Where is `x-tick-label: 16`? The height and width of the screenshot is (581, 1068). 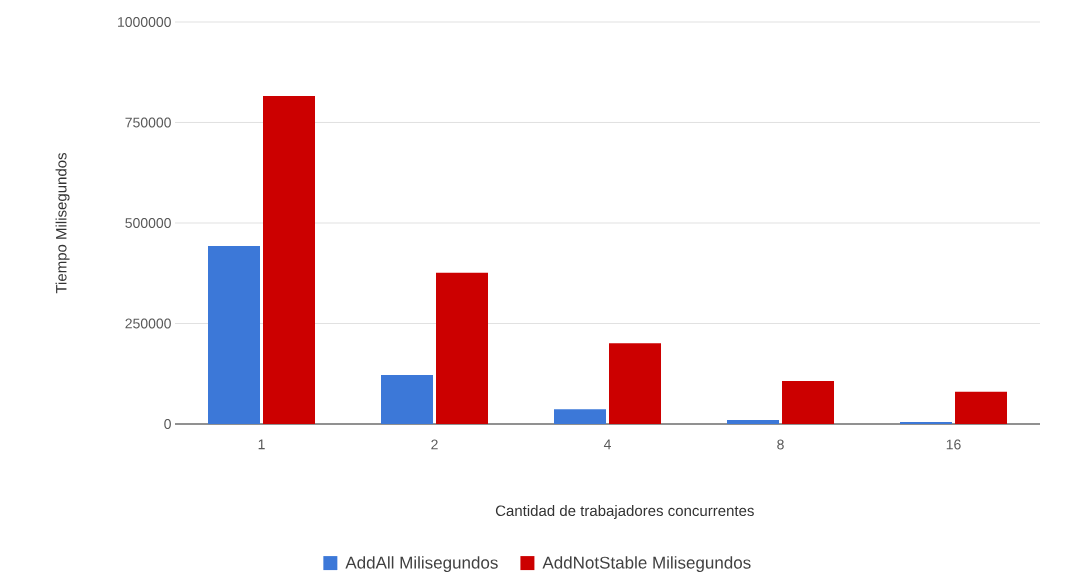
x-tick-label: 16 is located at coordinates (953, 444).